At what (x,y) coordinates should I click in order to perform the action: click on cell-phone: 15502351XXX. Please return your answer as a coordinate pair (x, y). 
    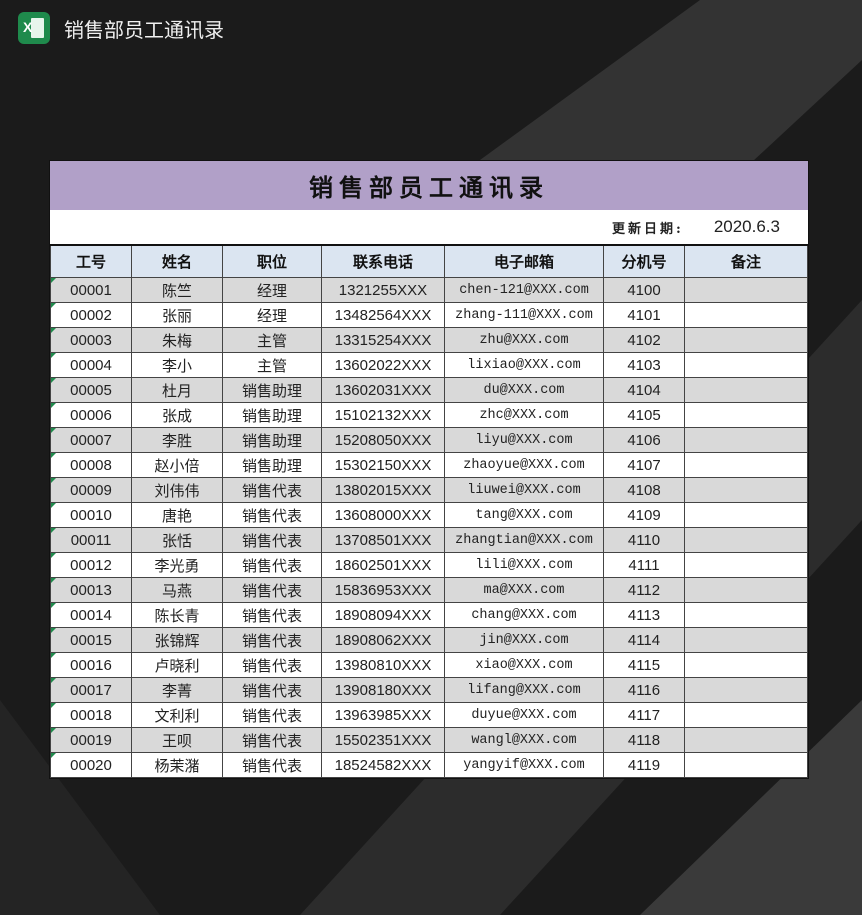
    Looking at the image, I should click on (383, 740).